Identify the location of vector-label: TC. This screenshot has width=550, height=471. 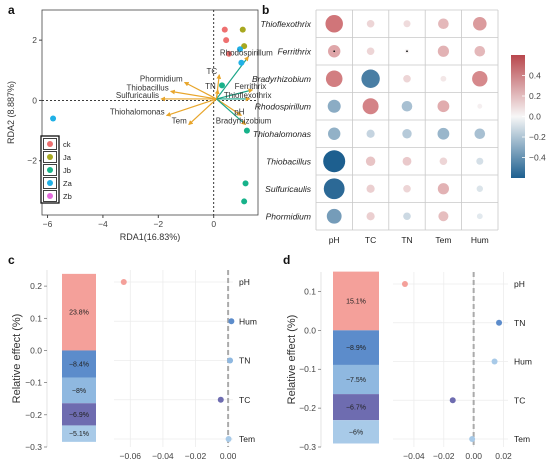
(212, 71).